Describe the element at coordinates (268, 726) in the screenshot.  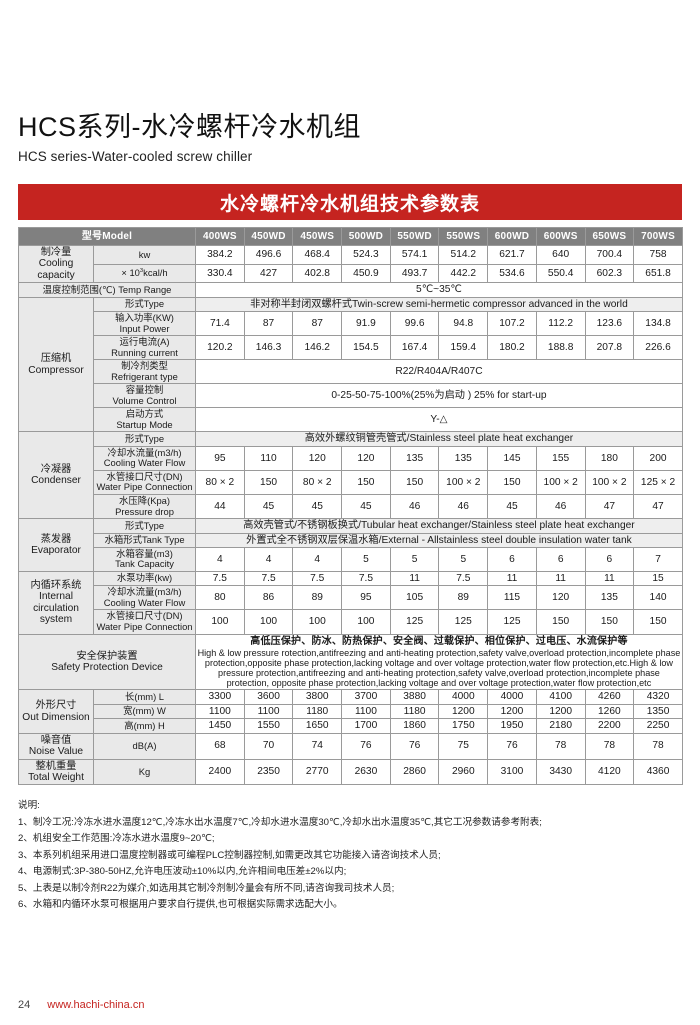
I see `dim-h-1: 1550` at that location.